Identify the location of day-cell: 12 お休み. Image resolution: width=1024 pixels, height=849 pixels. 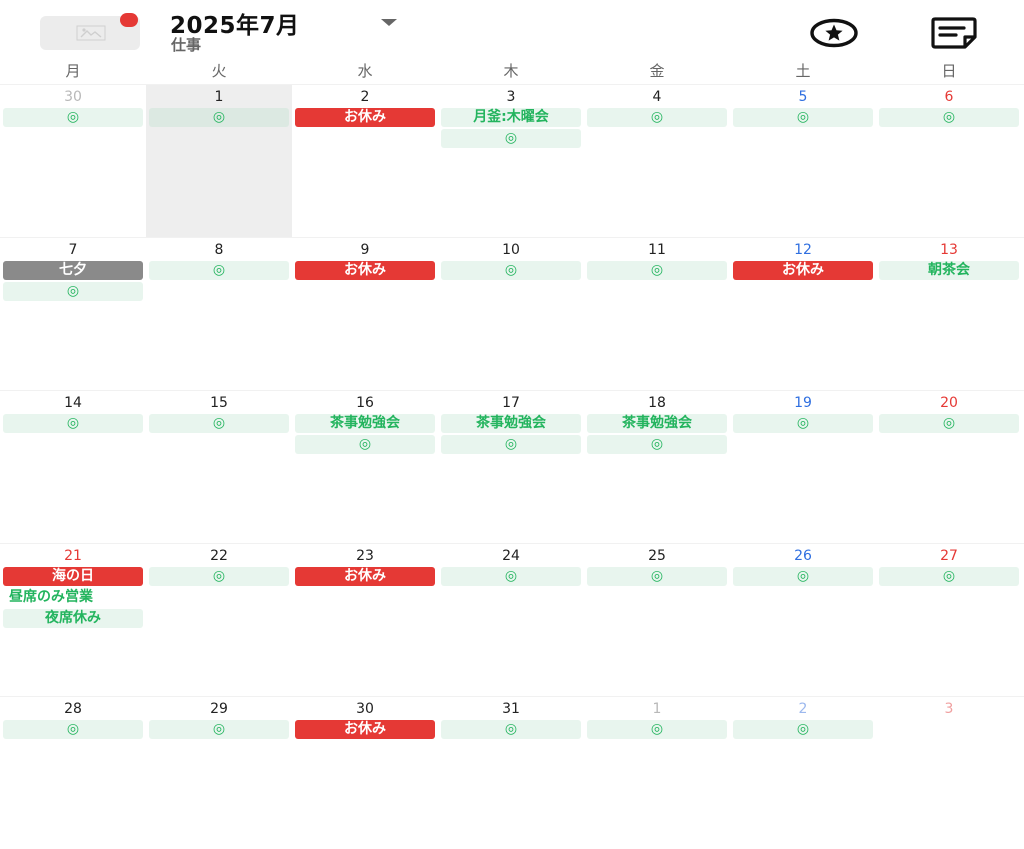
(803, 314).